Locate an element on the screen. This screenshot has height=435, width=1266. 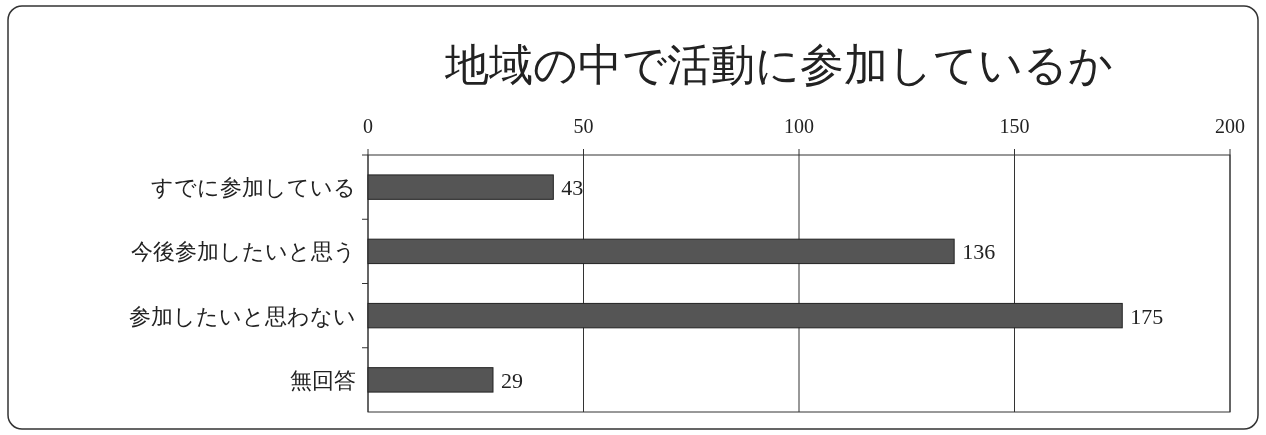
x-tick-label: 100 is located at coordinates (799, 126).